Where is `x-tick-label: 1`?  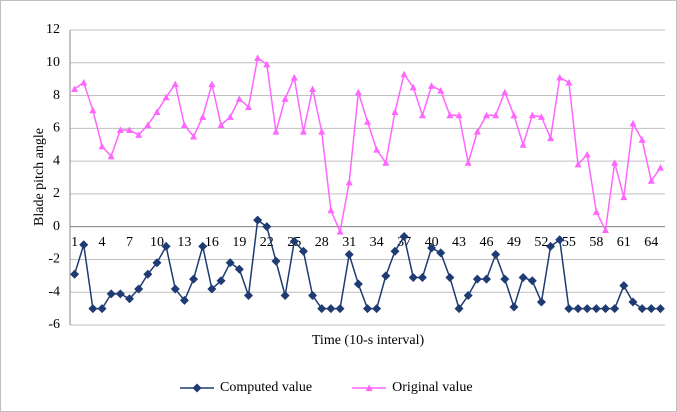
x-tick-label: 1 is located at coordinates (74, 242).